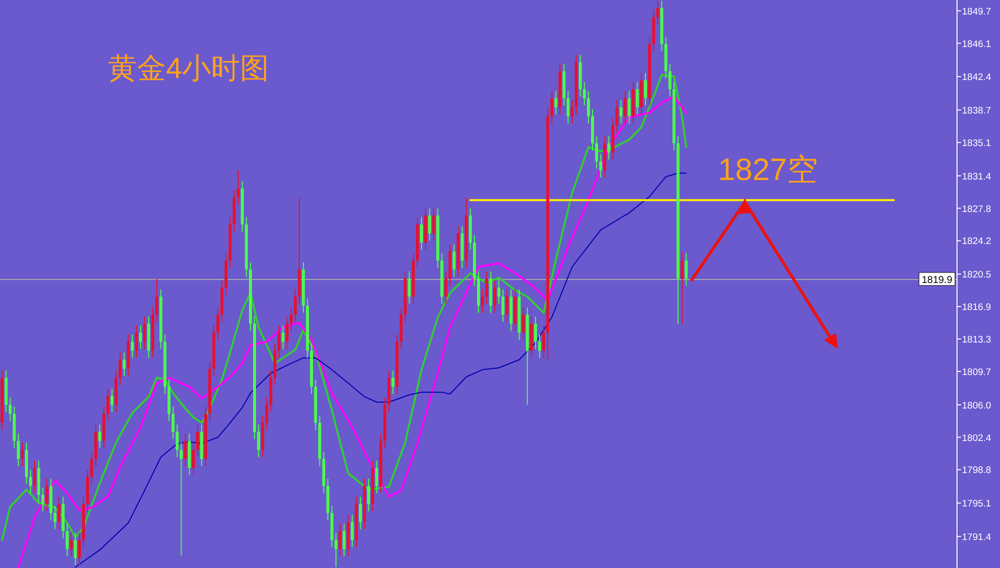 This screenshot has height=568, width=1000. What do you see at coordinates (977, 504) in the screenshot?
I see `y-tick-label: 1795.1` at bounding box center [977, 504].